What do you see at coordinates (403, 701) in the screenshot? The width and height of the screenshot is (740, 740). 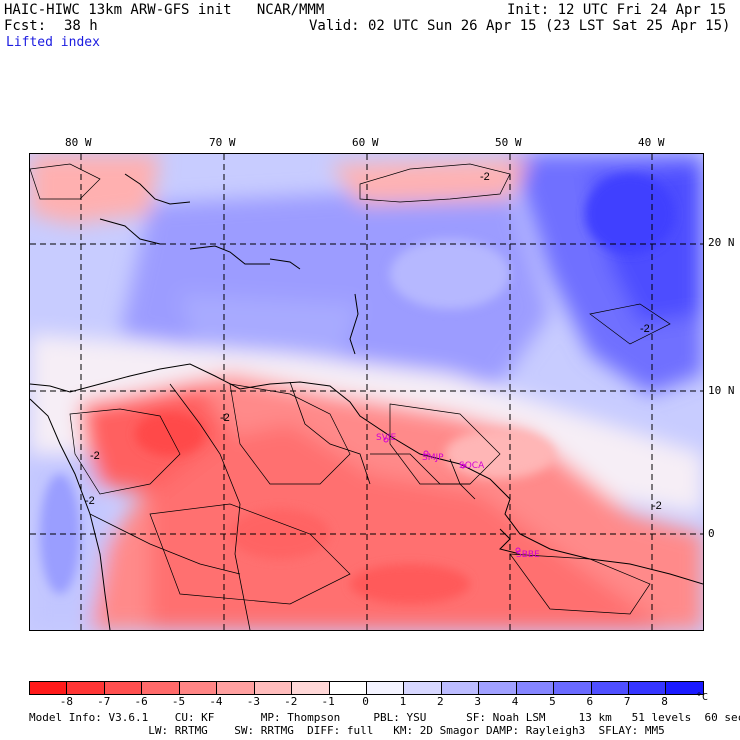 I see `colorbar-label: 1` at bounding box center [403, 701].